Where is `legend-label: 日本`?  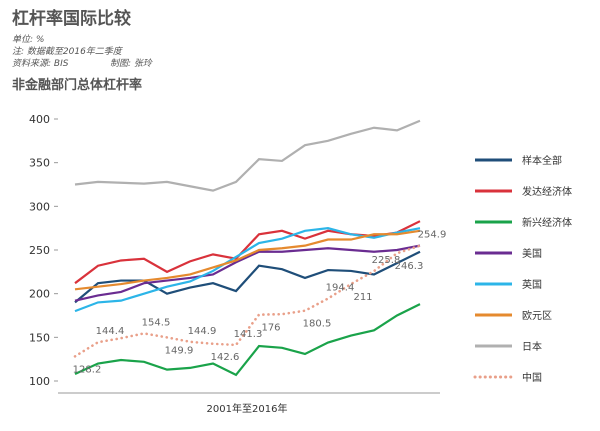 legend-label: 日本 is located at coordinates (532, 346).